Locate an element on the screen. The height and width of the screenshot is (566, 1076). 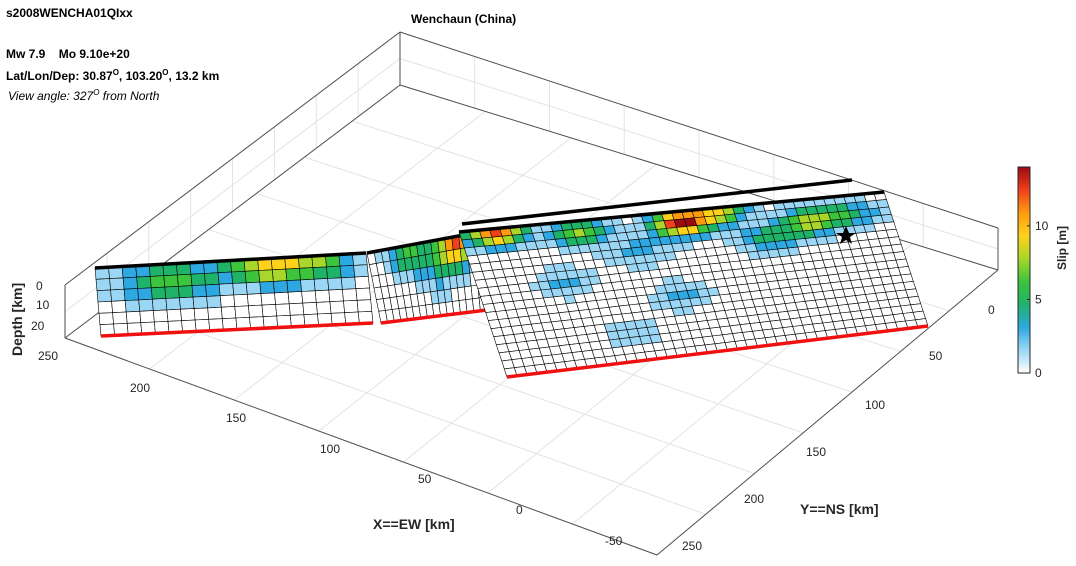
x-tick-label: 50 is located at coordinates (425, 479).